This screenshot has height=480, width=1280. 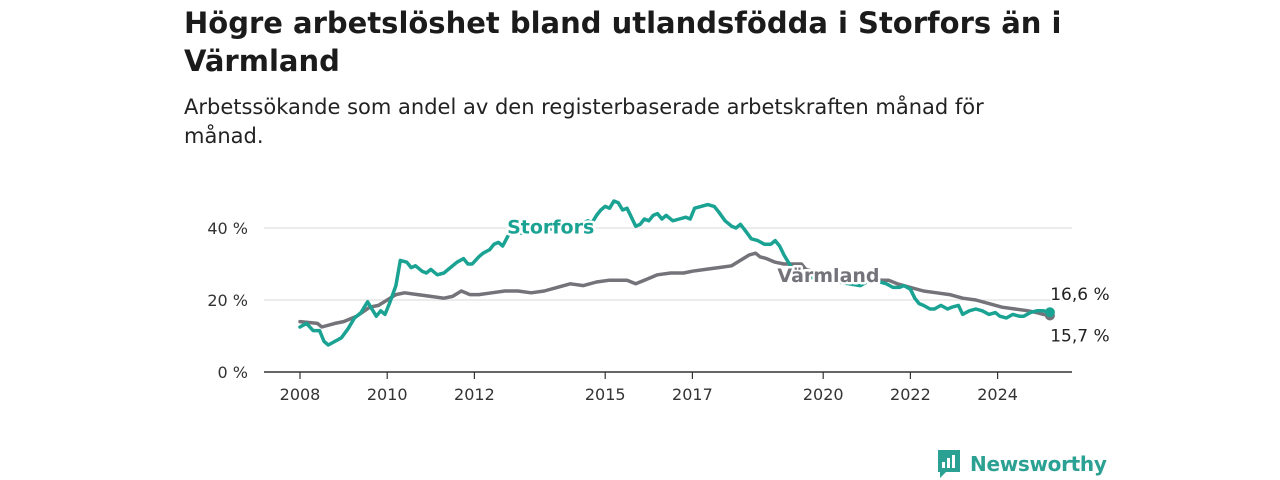 I want to click on newsworthy-logo-icon, so click(x=949, y=464).